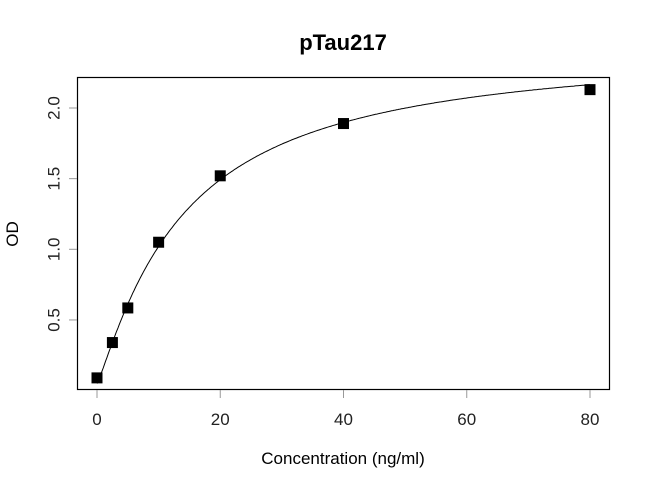 Image resolution: width=650 pixels, height=488 pixels. Describe the element at coordinates (342, 458) in the screenshot. I see `x-axis-label: Concentration (ng/ml)` at that location.